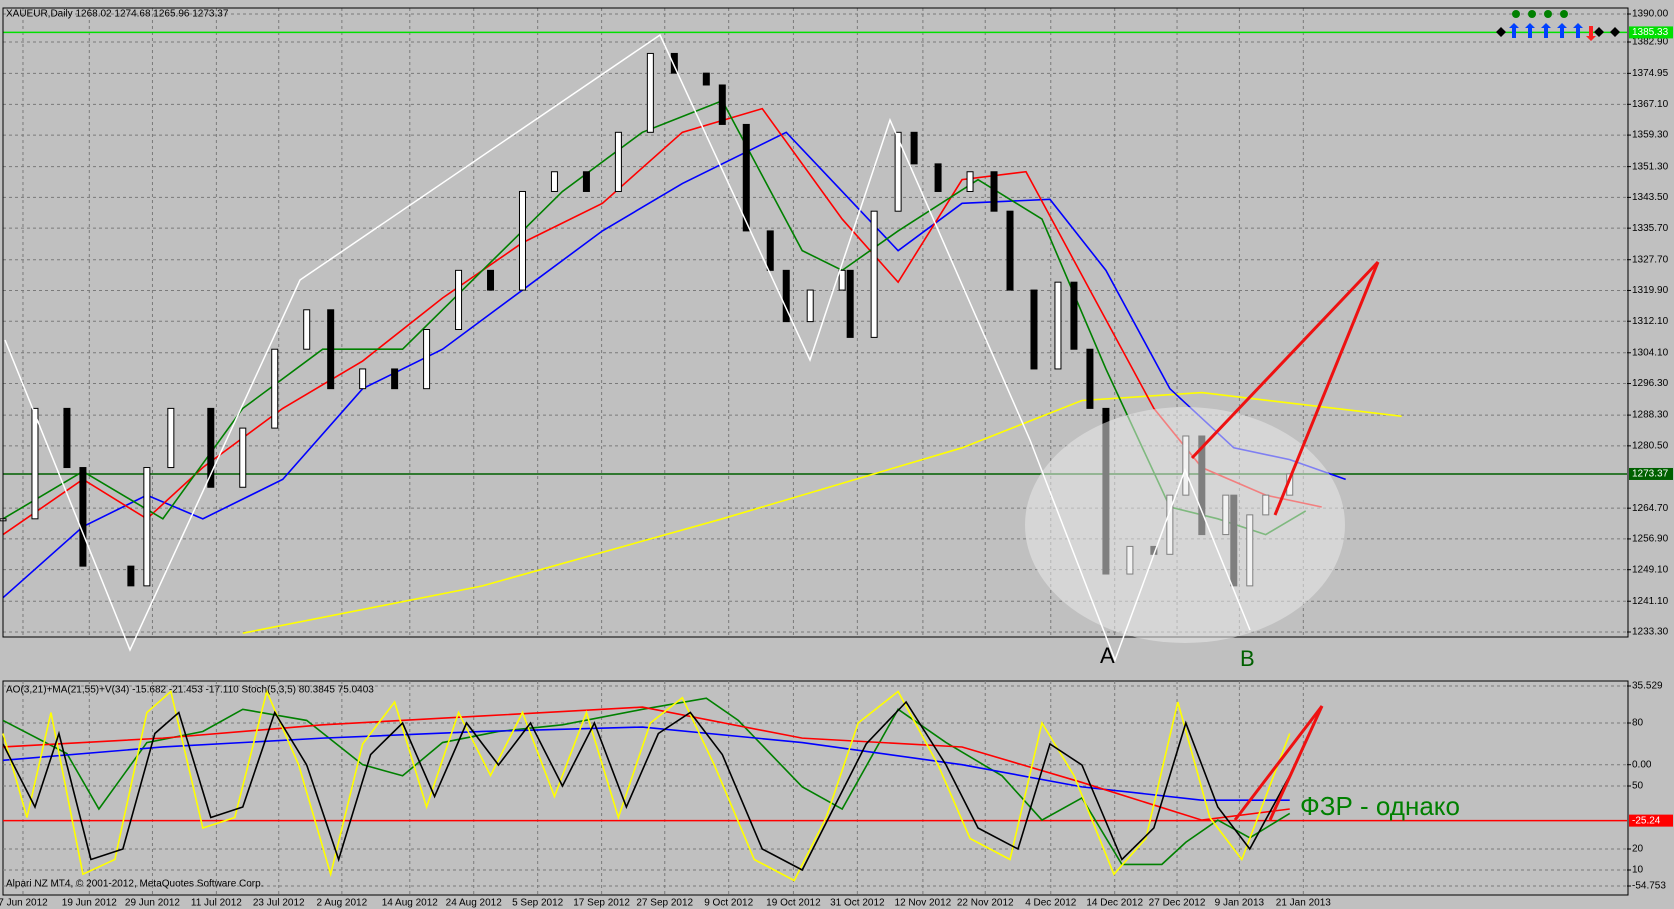 The height and width of the screenshot is (909, 1674). What do you see at coordinates (538, 903) in the screenshot?
I see `x-tick-label: 5 Sep 2012` at bounding box center [538, 903].